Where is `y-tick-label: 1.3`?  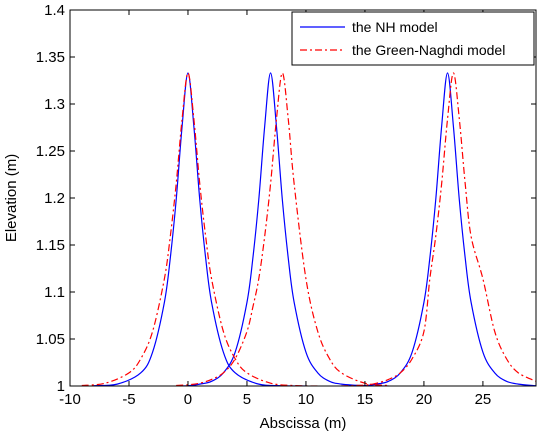
y-tick-label: 1.3 is located at coordinates (54, 104).